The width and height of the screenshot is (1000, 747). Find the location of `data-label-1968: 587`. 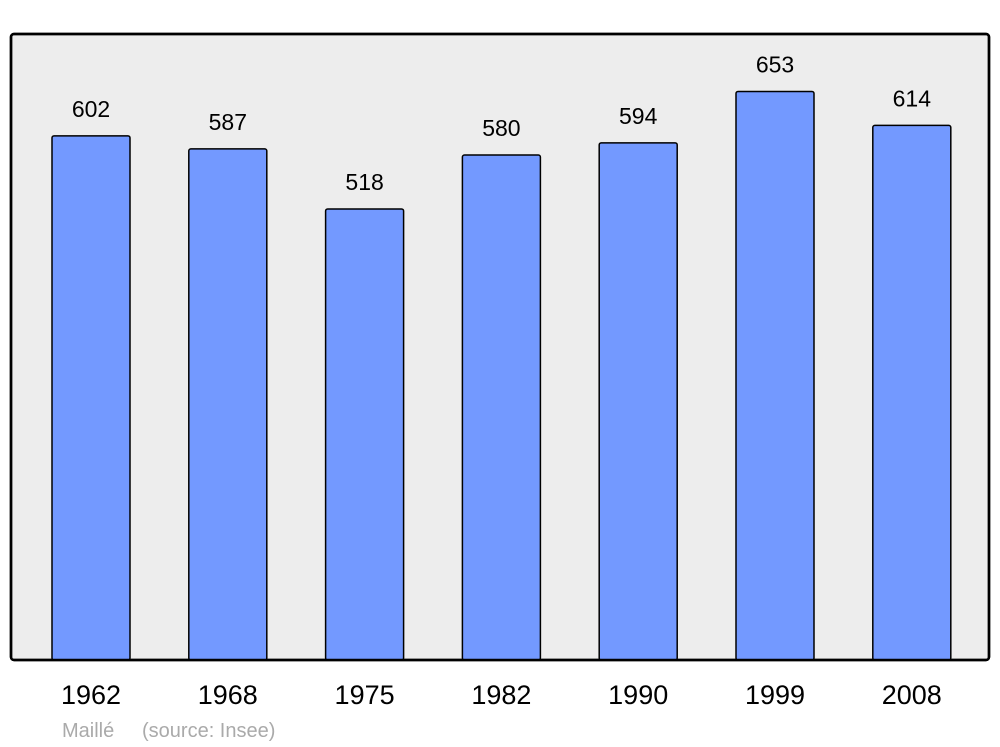

data-label-1968: 587 is located at coordinates (228, 122).